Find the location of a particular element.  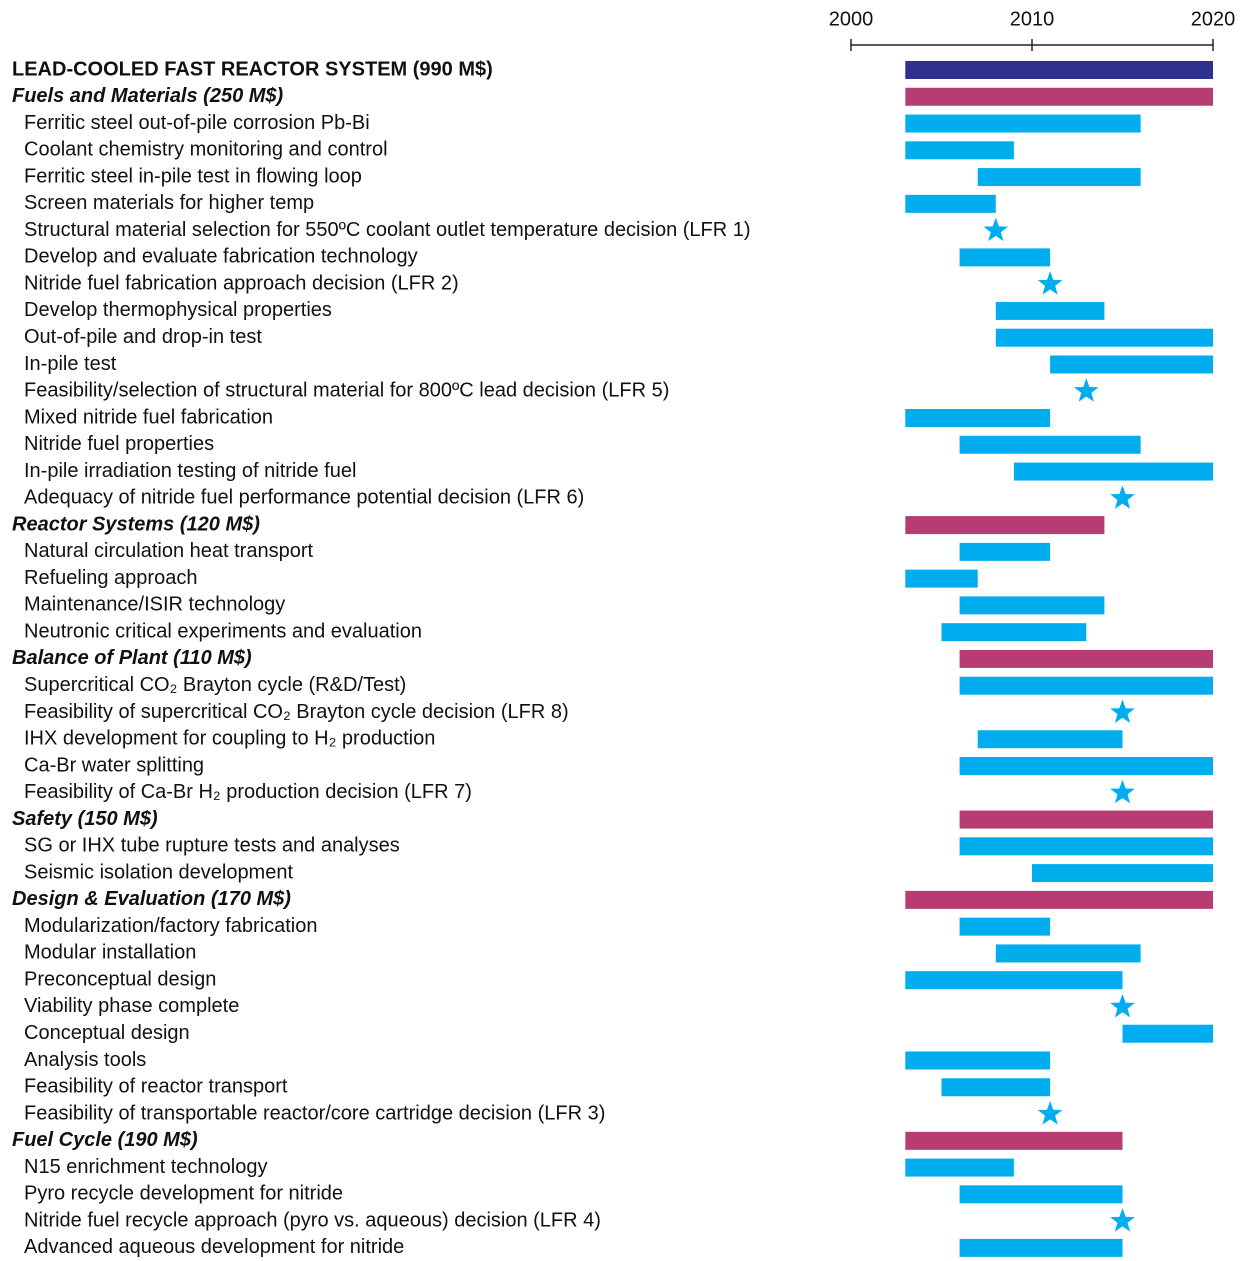

group-label: Balance of Plant (110 M$) is located at coordinates (132, 658).